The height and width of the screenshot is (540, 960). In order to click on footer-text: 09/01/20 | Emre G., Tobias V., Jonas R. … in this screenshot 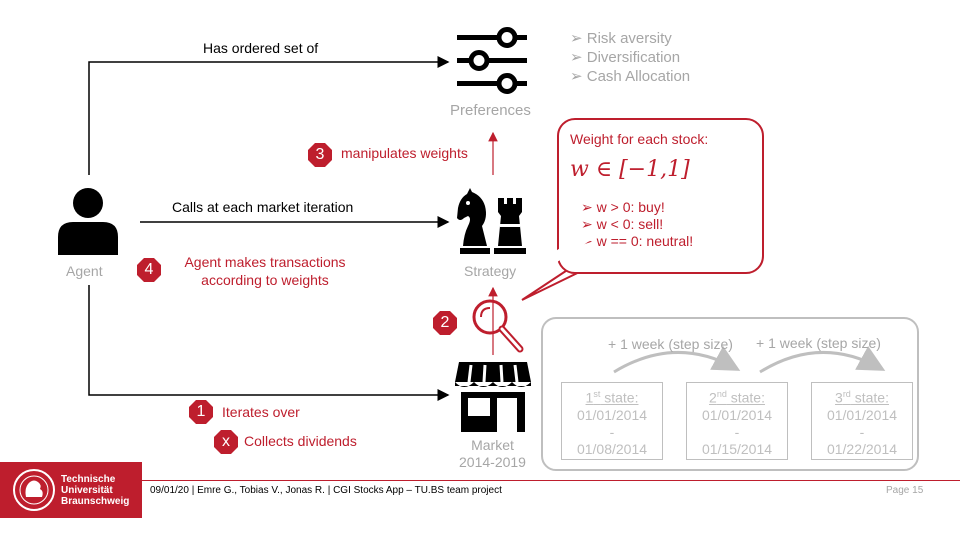, I will do `click(326, 490)`.